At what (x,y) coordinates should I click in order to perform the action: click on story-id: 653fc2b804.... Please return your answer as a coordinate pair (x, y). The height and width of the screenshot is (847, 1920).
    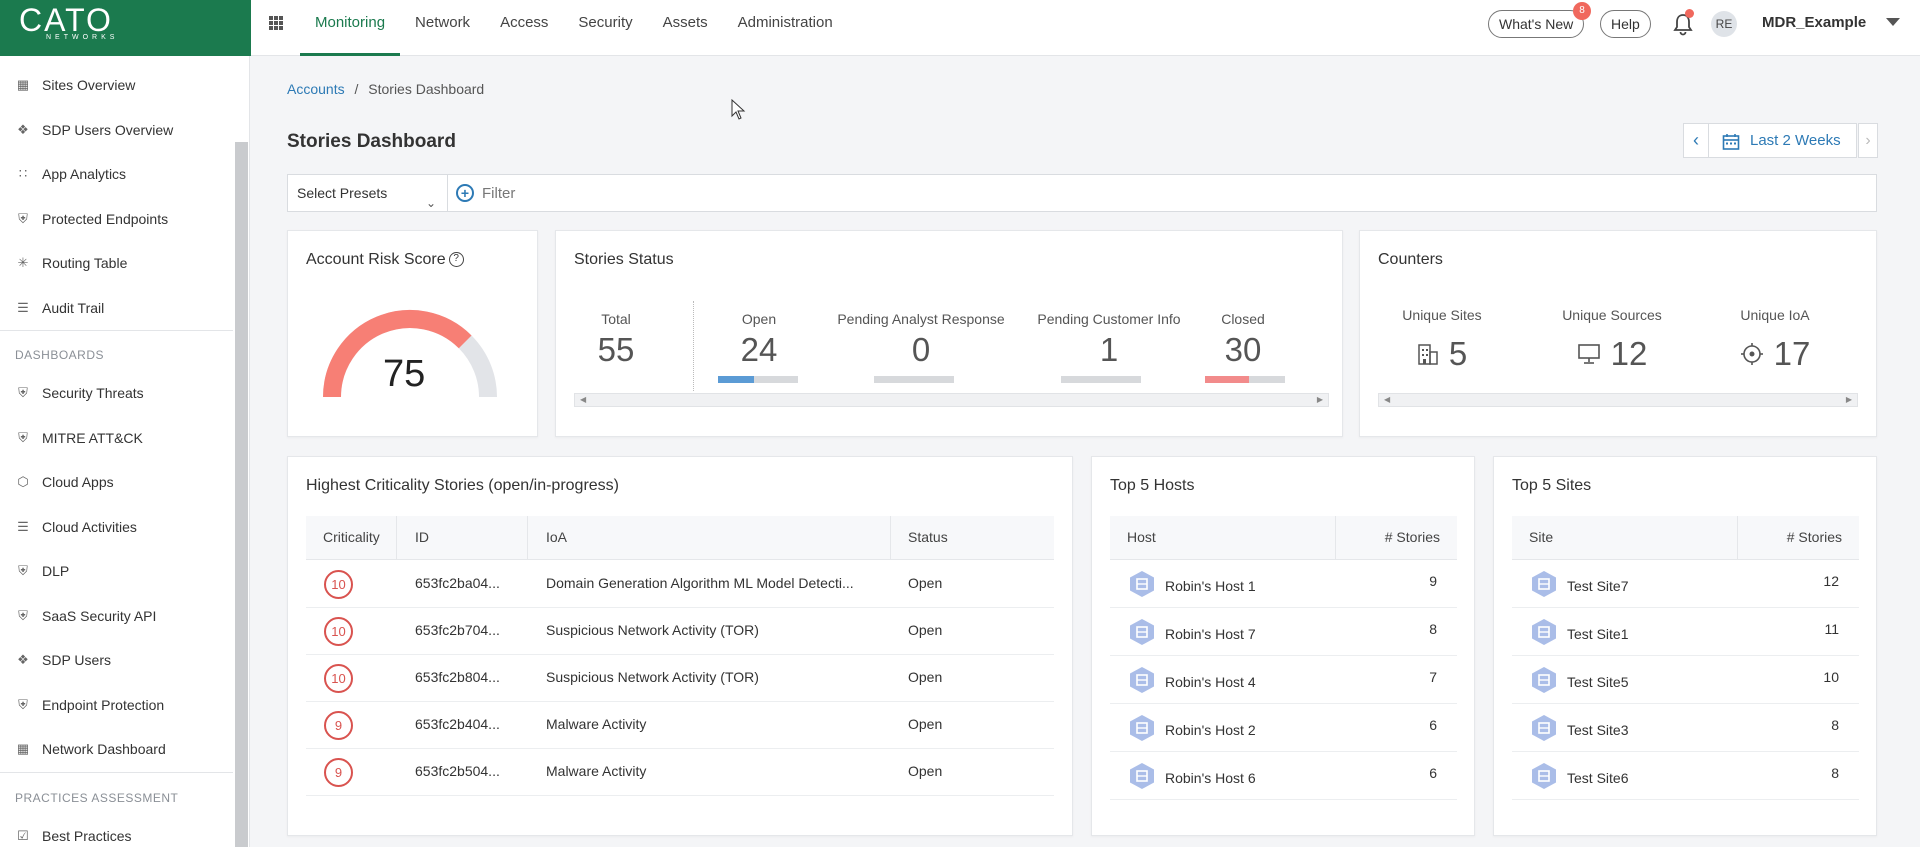
    Looking at the image, I should click on (457, 677).